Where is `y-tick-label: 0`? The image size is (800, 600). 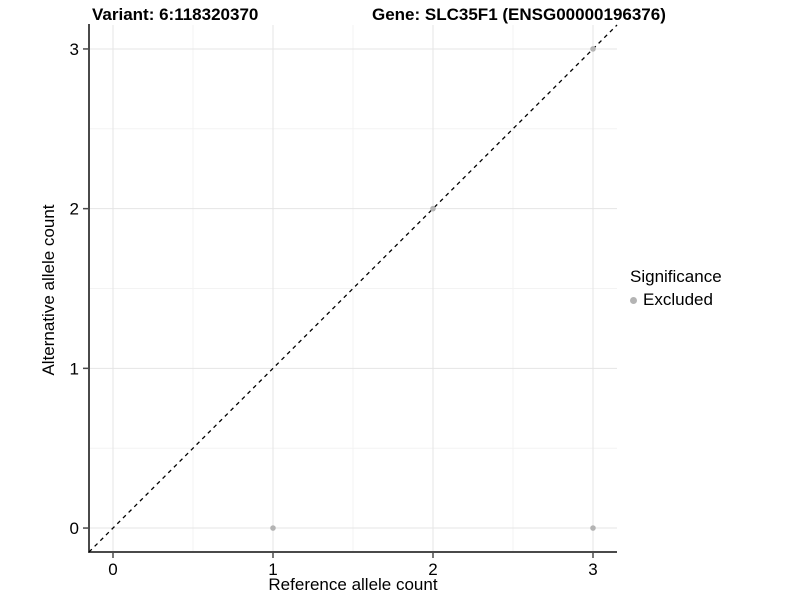 y-tick-label: 0 is located at coordinates (74, 528).